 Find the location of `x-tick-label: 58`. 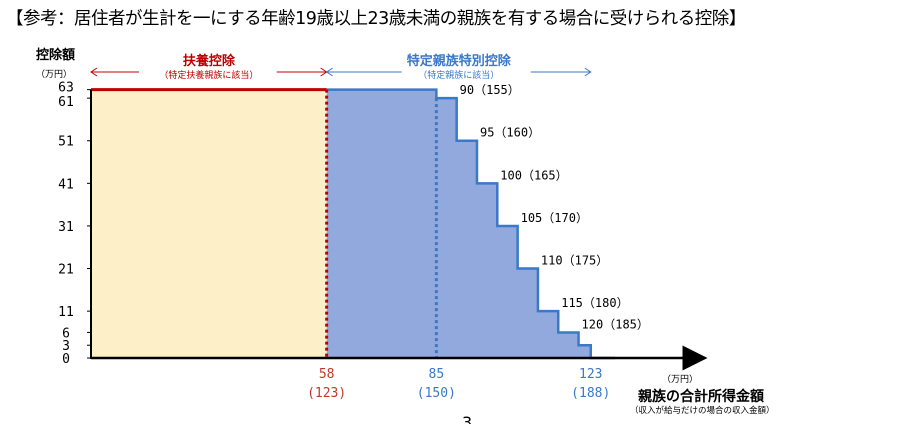

x-tick-label: 58 is located at coordinates (327, 374).